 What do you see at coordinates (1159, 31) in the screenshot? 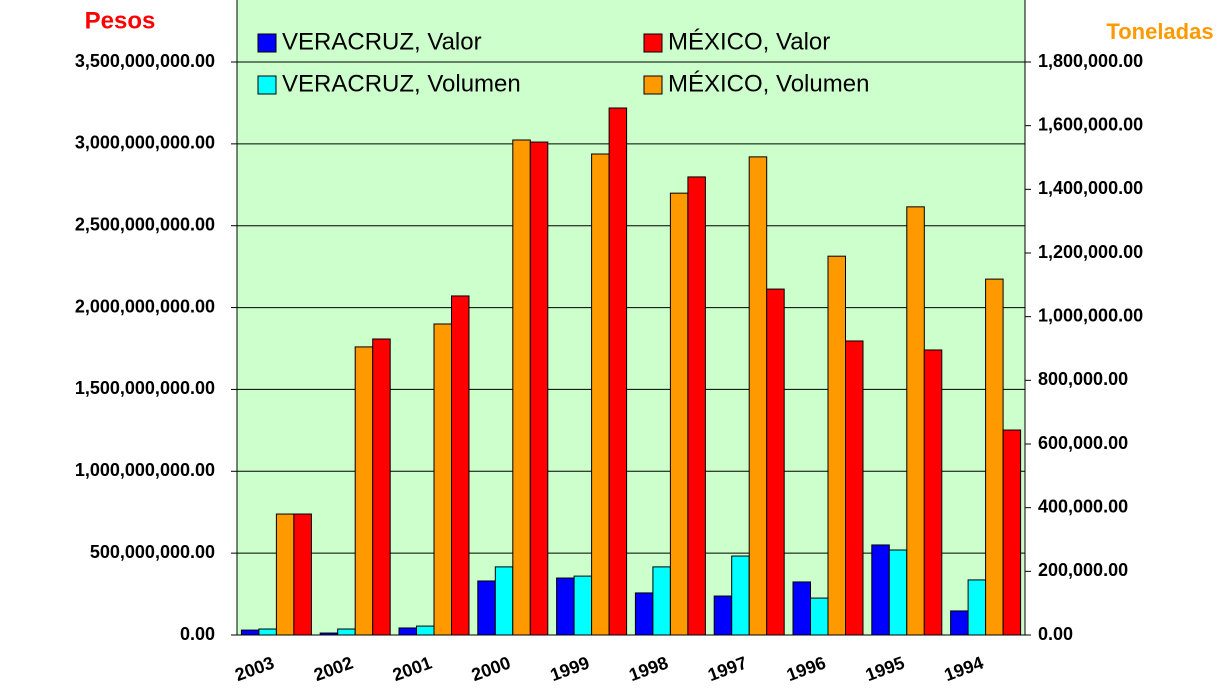
I see `y2-axis-label: Toneladas` at bounding box center [1159, 31].